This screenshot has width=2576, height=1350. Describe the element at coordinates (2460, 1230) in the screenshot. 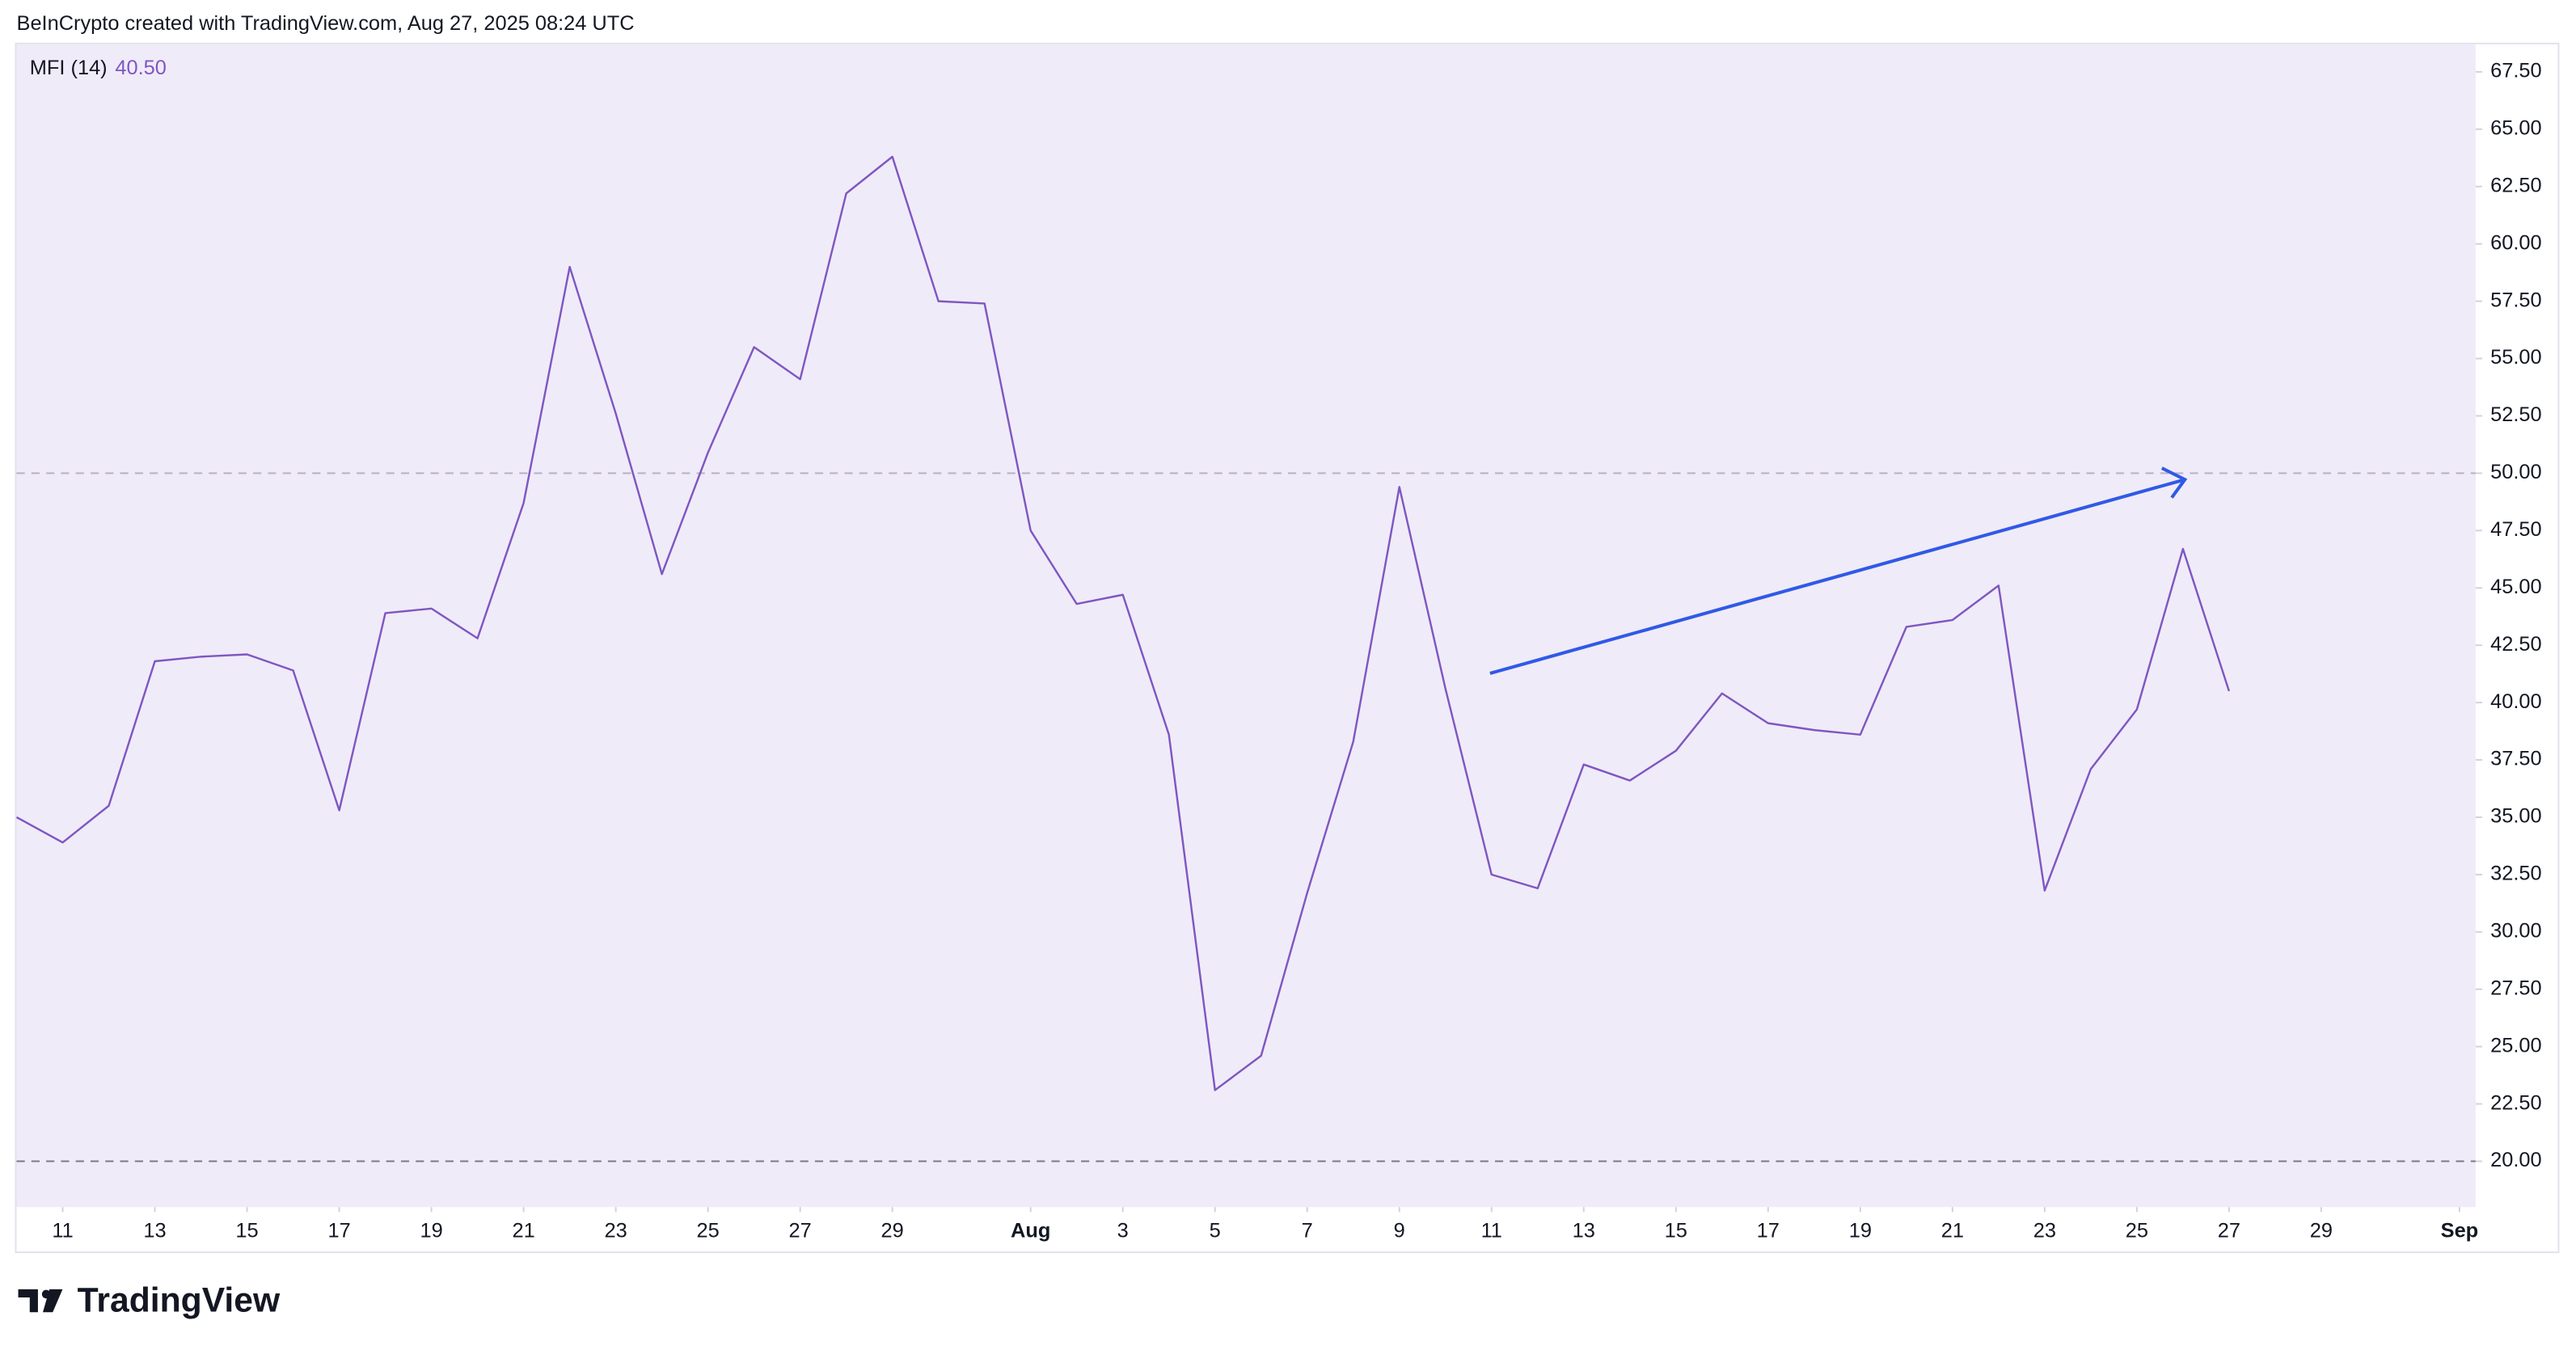

I see `x-tick-label: Sep` at that location.